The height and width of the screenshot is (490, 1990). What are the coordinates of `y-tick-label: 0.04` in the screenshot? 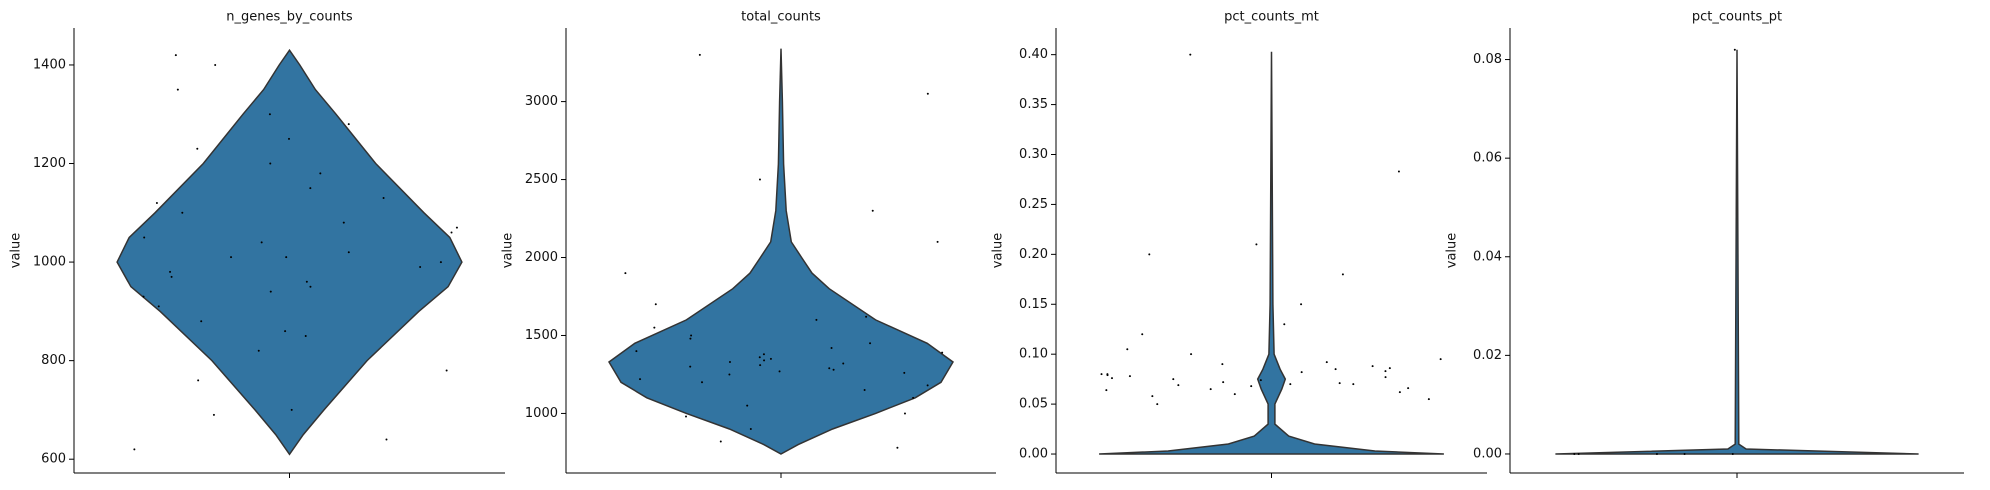 It's located at (1487, 256).